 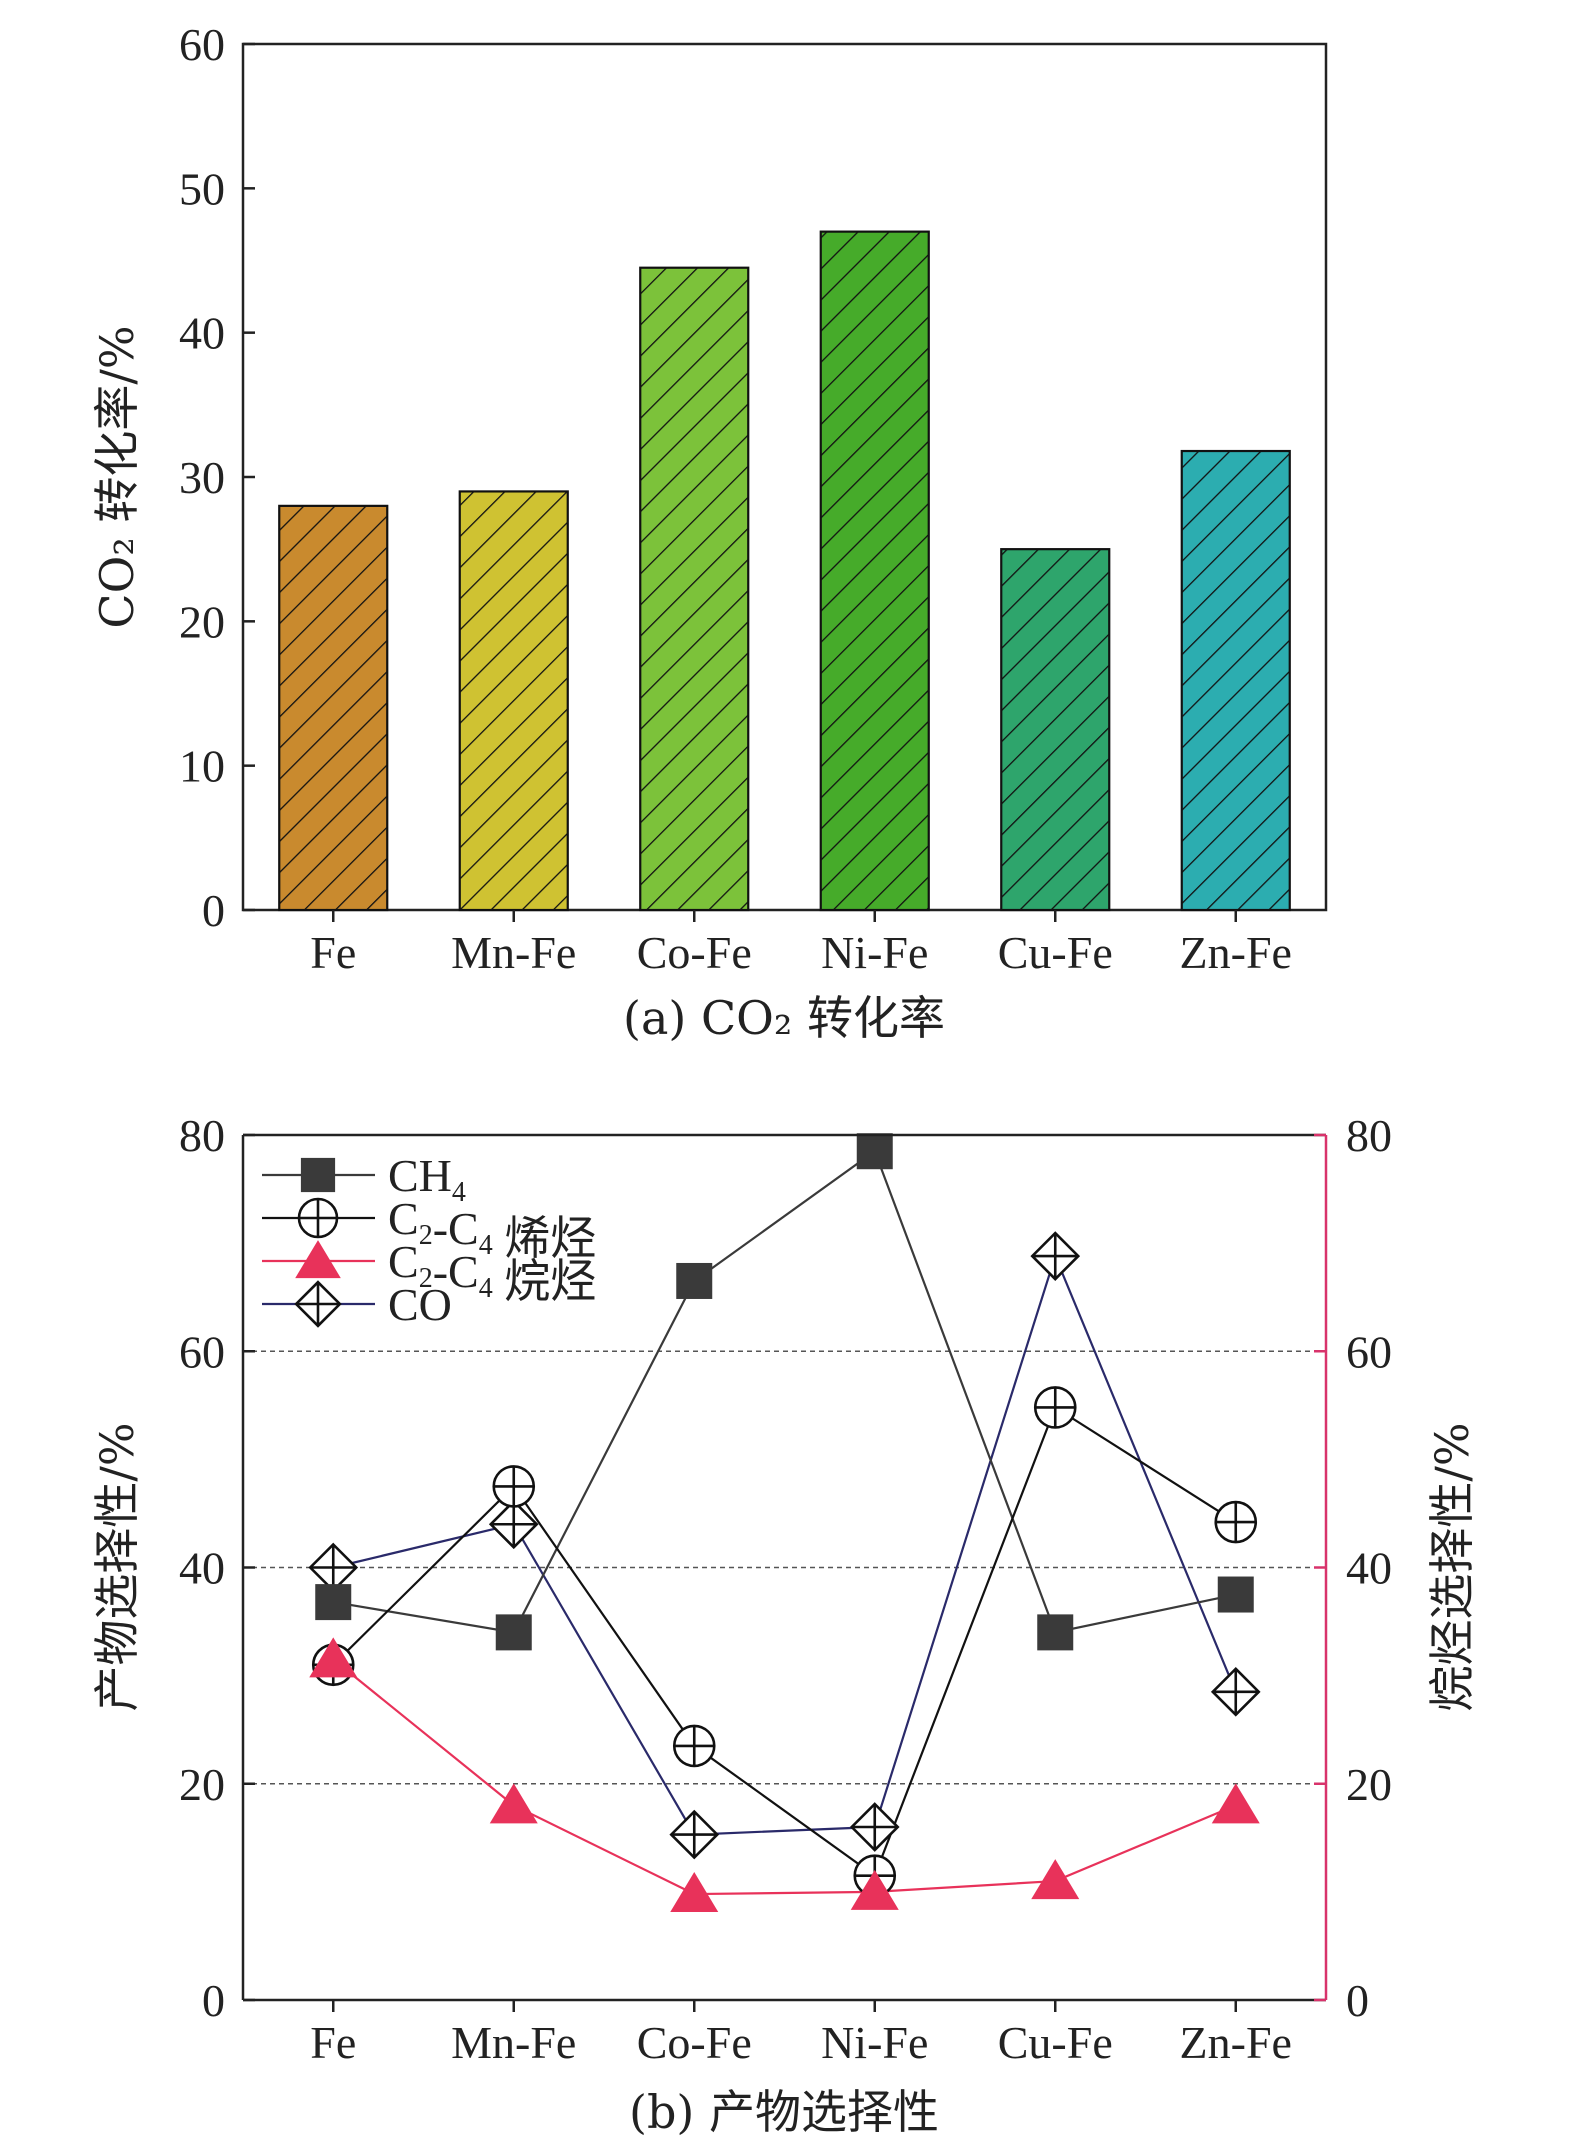 I want to click on bar-fe, so click(x=333, y=708).